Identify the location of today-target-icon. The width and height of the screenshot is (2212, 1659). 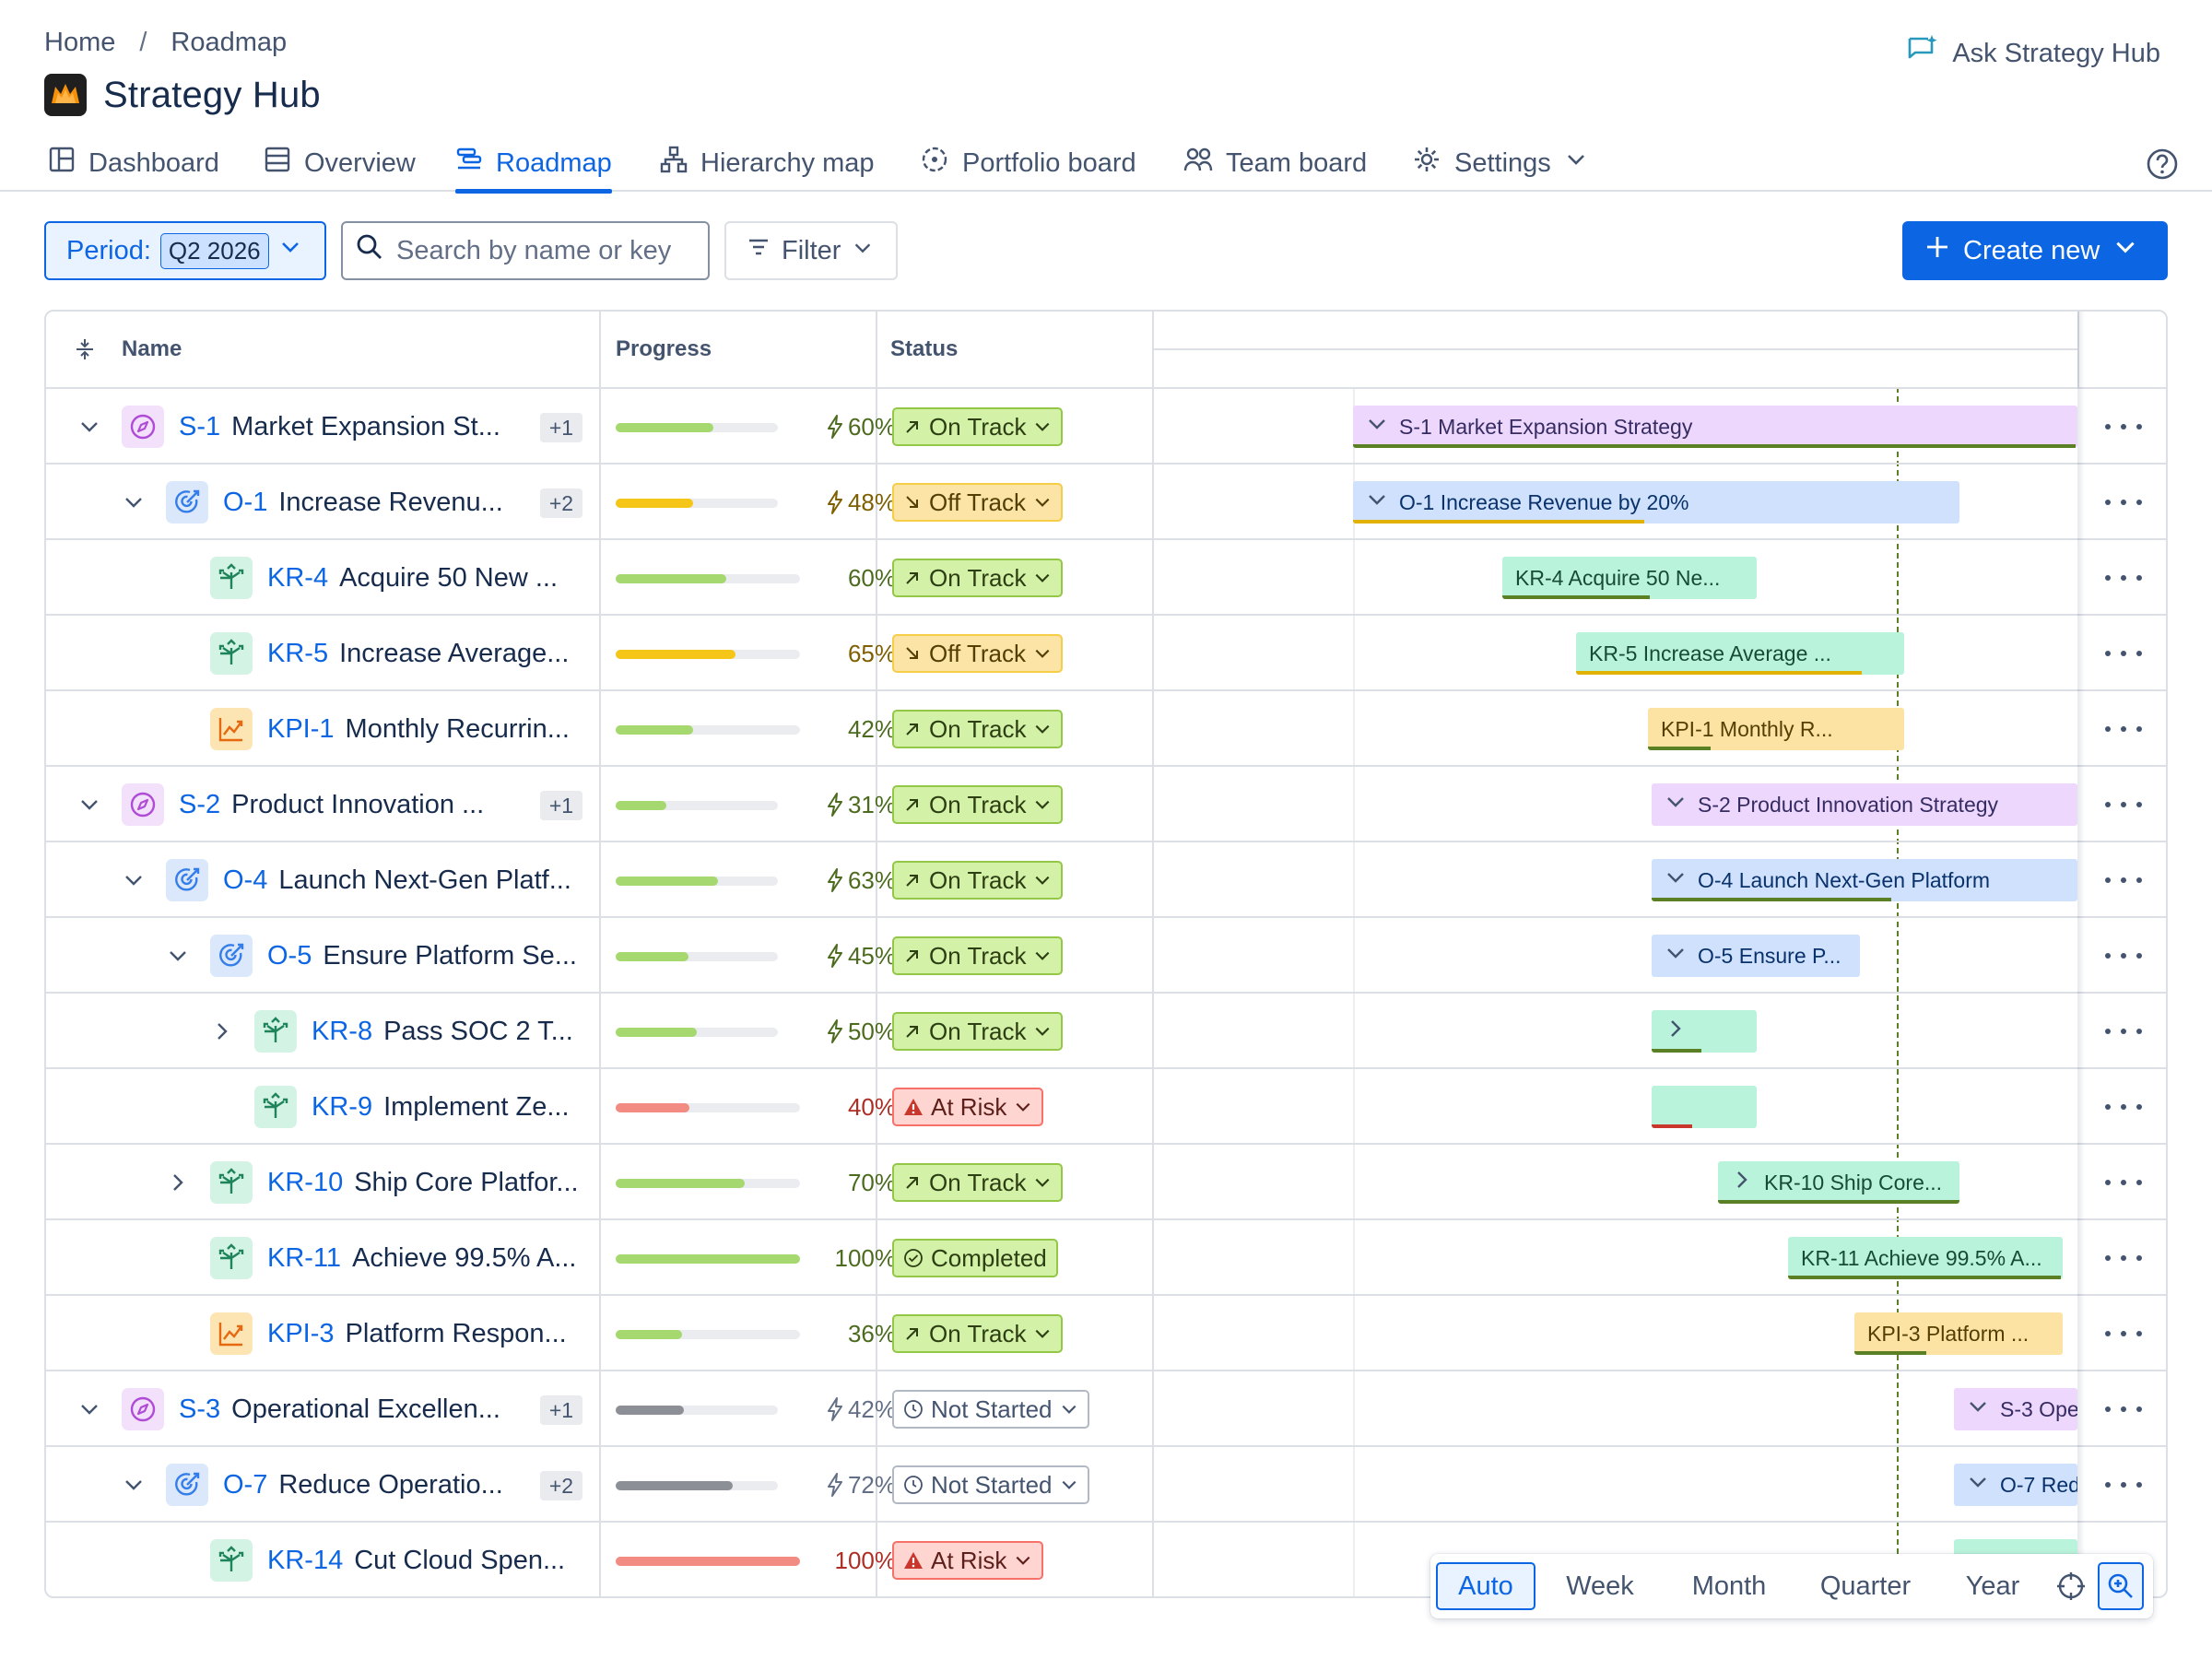
(2071, 1586).